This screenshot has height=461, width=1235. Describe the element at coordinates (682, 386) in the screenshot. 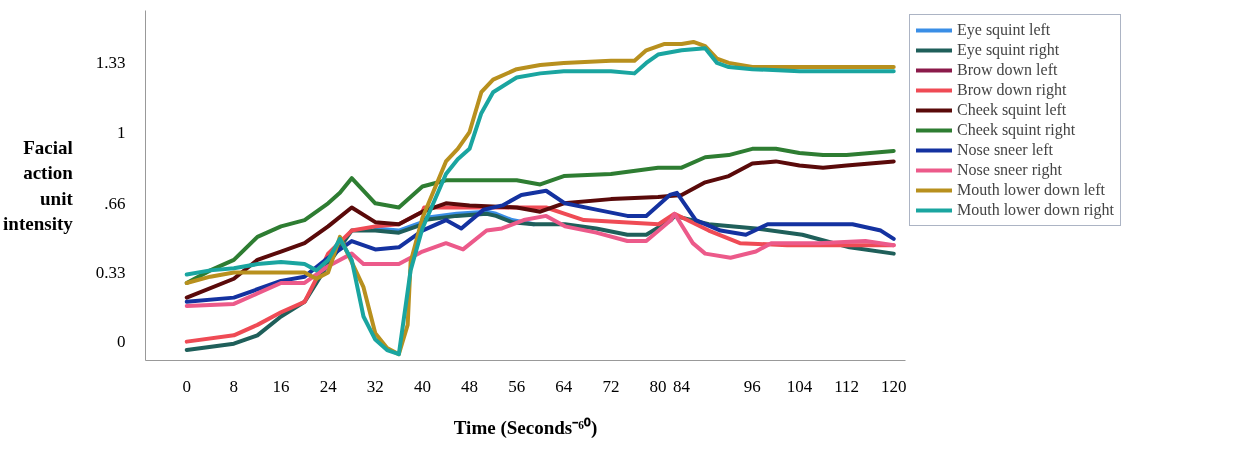

I see `x-tick-label: 84` at that location.